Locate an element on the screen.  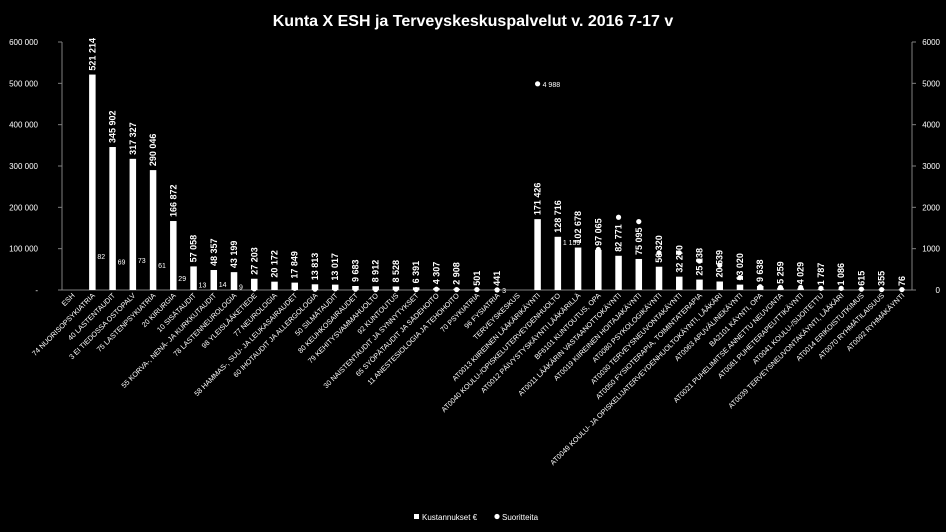
cost-value-label: 13 017 is located at coordinates (335, 267).